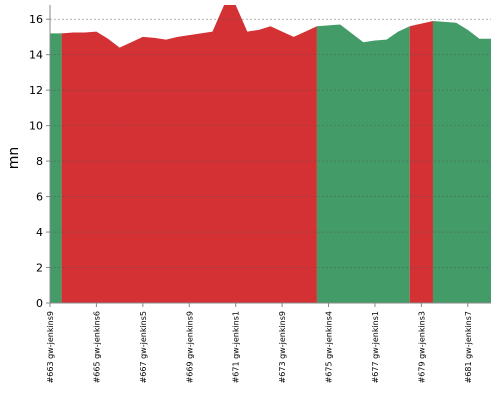 The image size is (500, 404). What do you see at coordinates (143, 347) in the screenshot?
I see `x-tick-label: #667 gw-jenkins5` at bounding box center [143, 347].